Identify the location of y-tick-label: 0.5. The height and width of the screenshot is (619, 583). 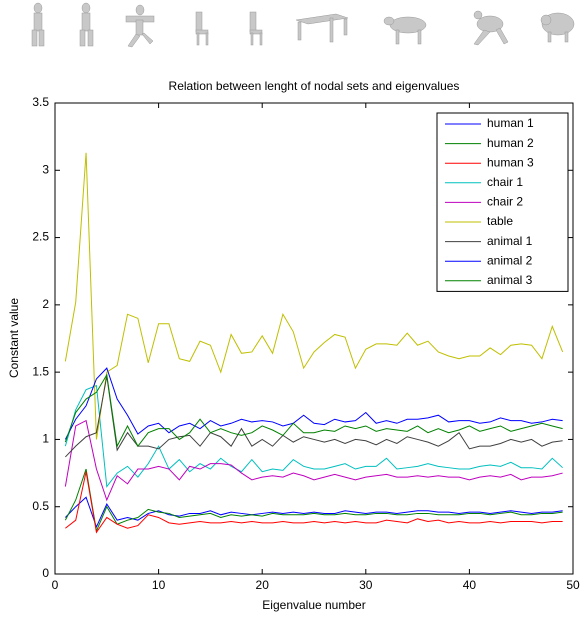
(40, 506).